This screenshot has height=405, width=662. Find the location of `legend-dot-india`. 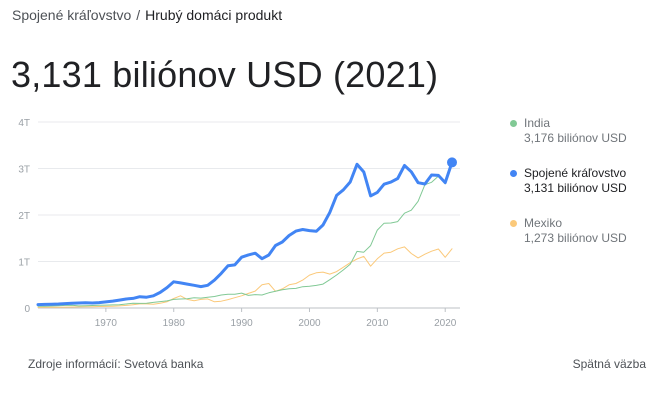

legend-dot-india is located at coordinates (513, 123).